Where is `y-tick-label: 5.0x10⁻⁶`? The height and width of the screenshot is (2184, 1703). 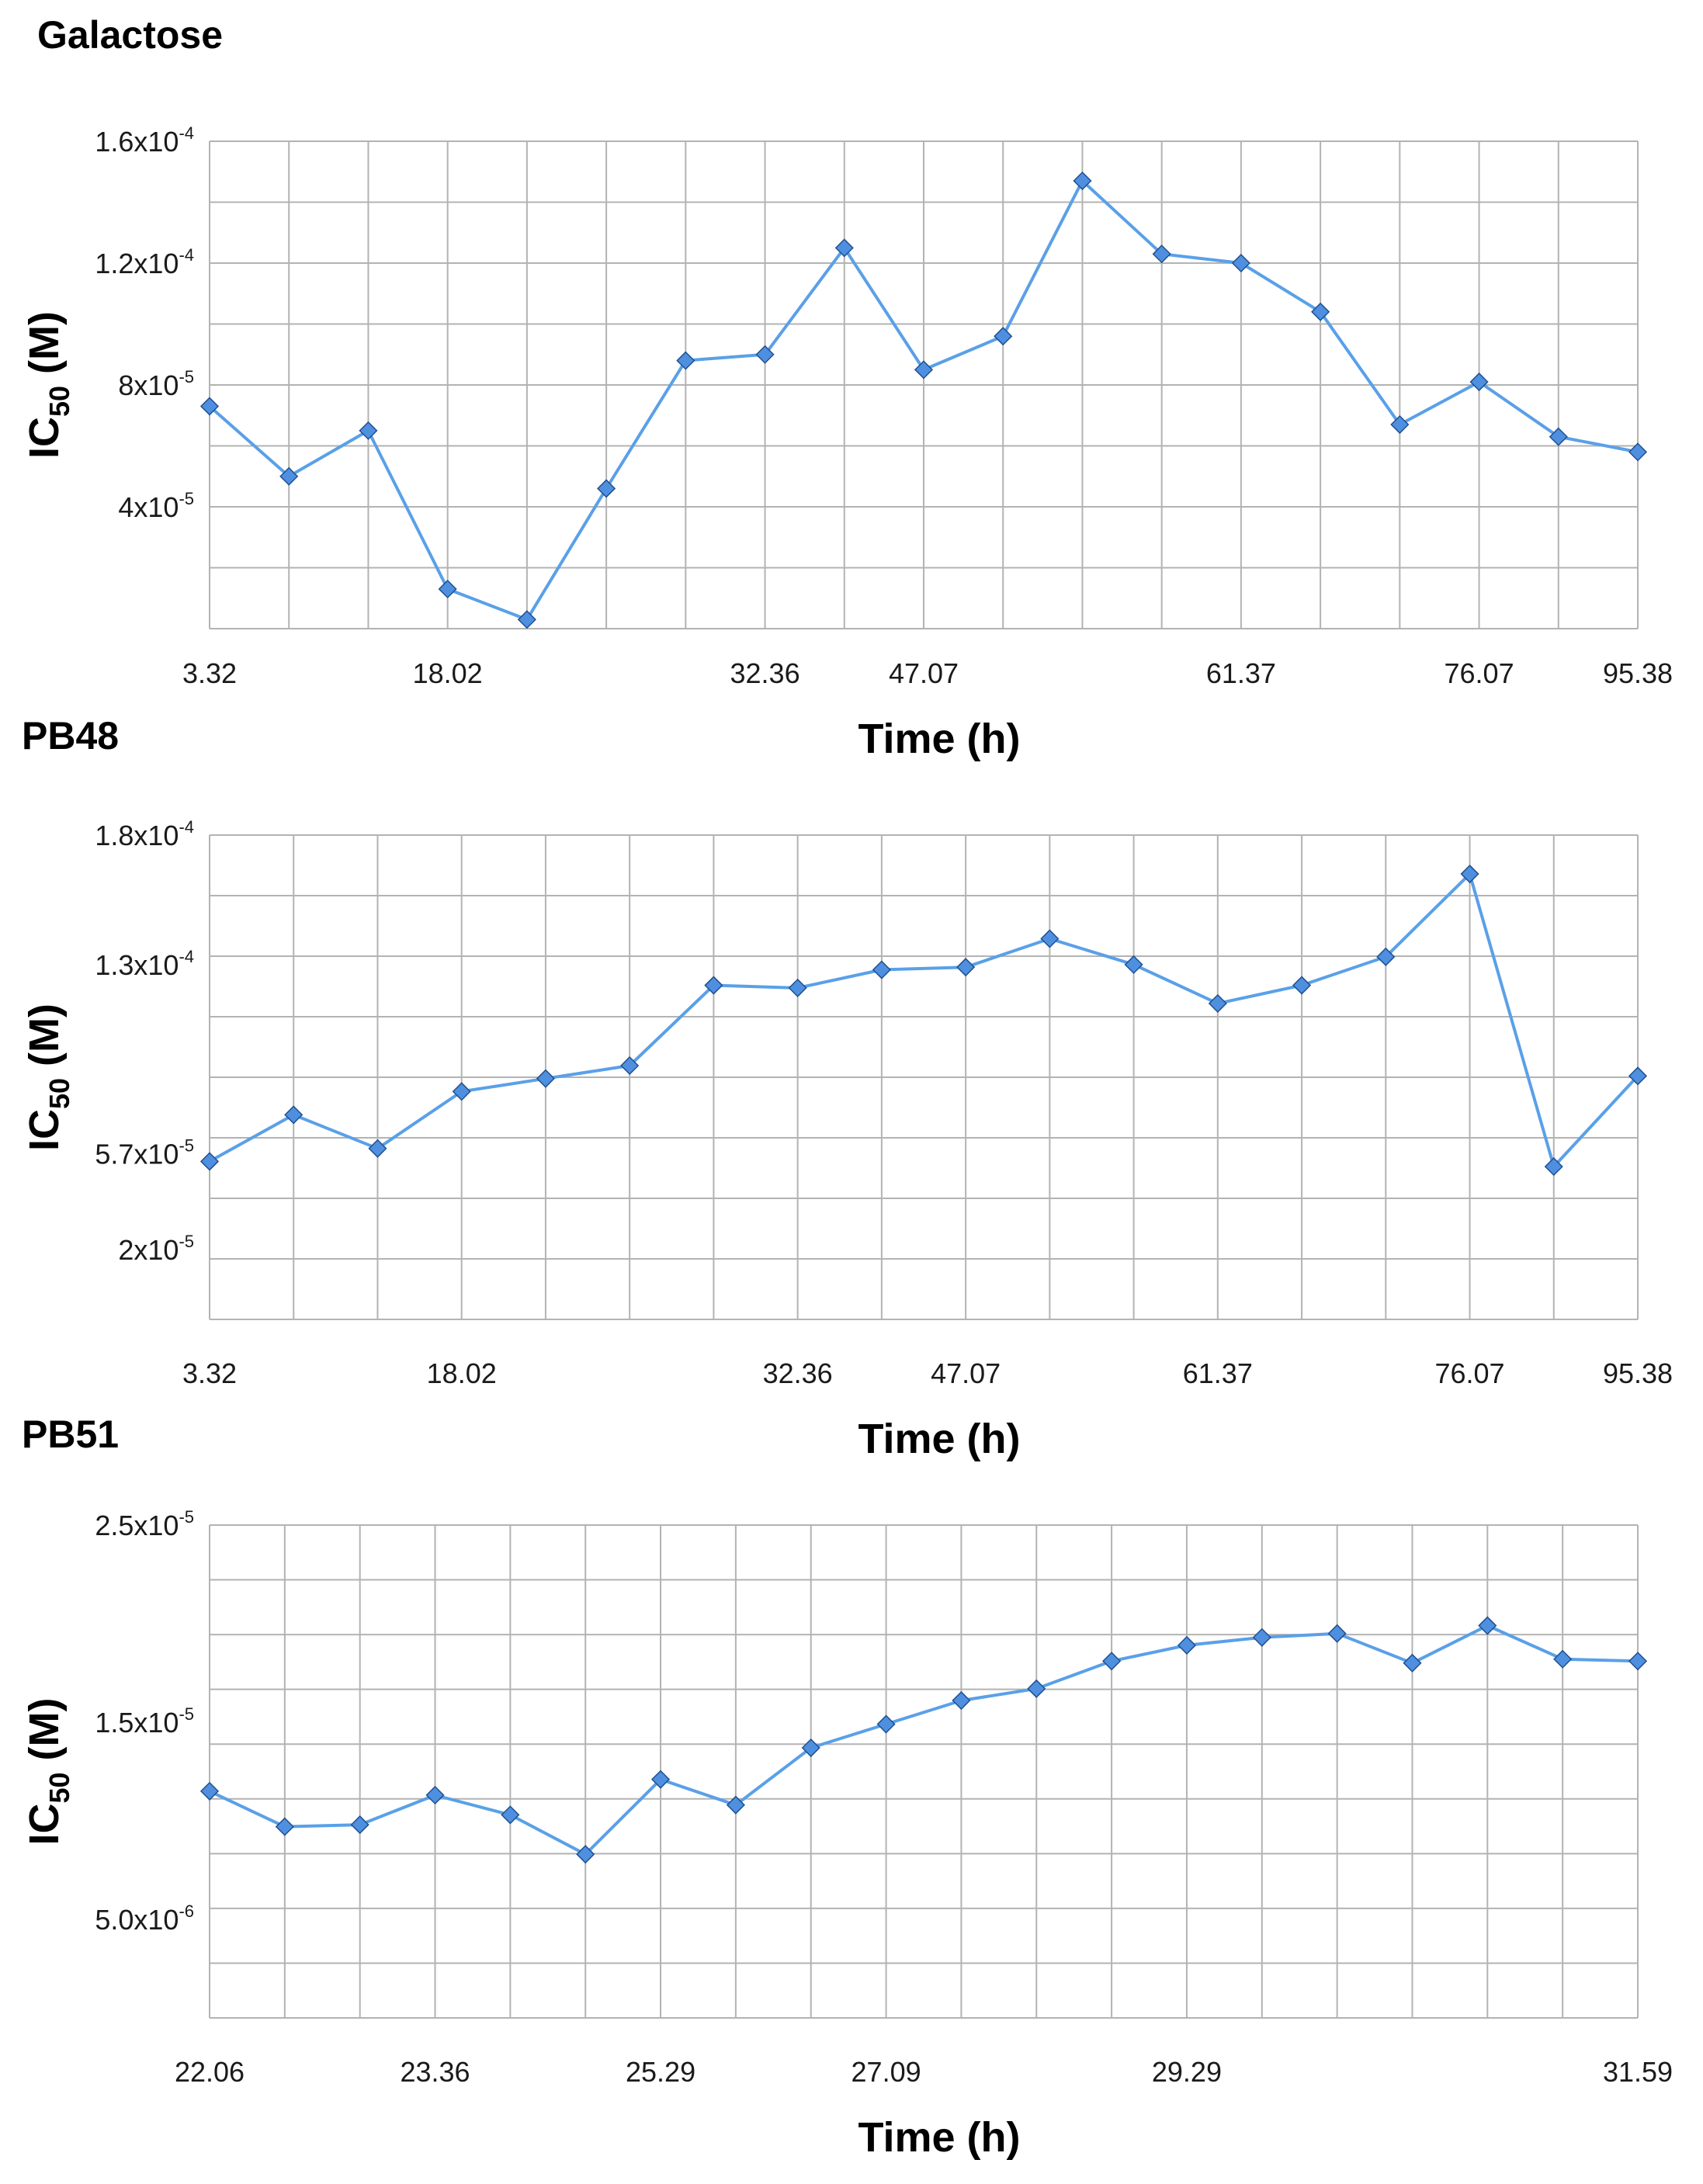 y-tick-label: 5.0x10⁻⁶ is located at coordinates (144, 1919).